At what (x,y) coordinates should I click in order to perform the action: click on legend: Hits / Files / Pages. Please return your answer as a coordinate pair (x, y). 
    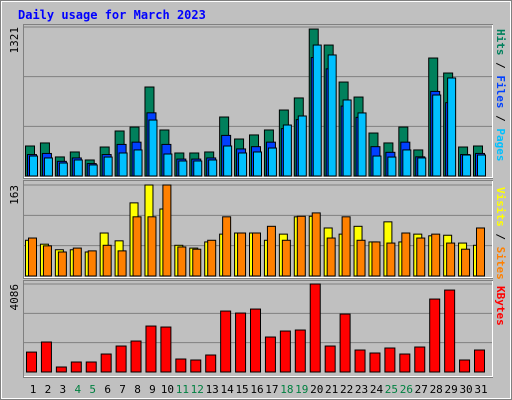
    Looking at the image, I should click on (500, 95).